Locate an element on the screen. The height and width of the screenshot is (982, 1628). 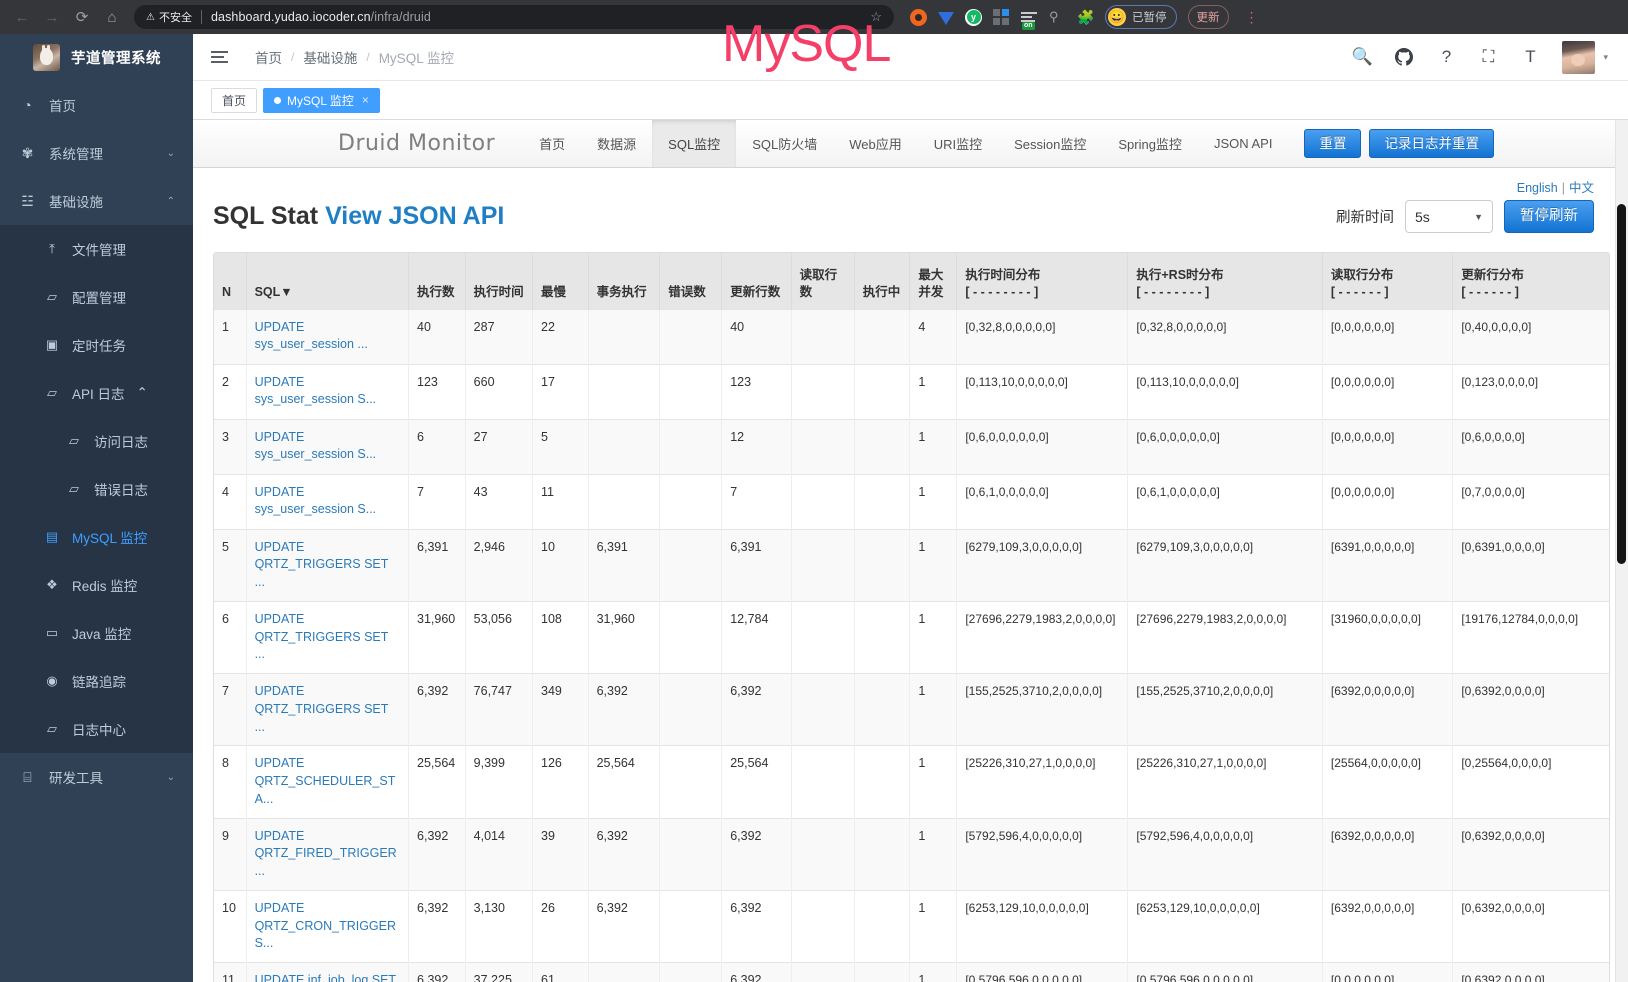
extensions-puzzle-icon: 🧩 is located at coordinates (1086, 16).